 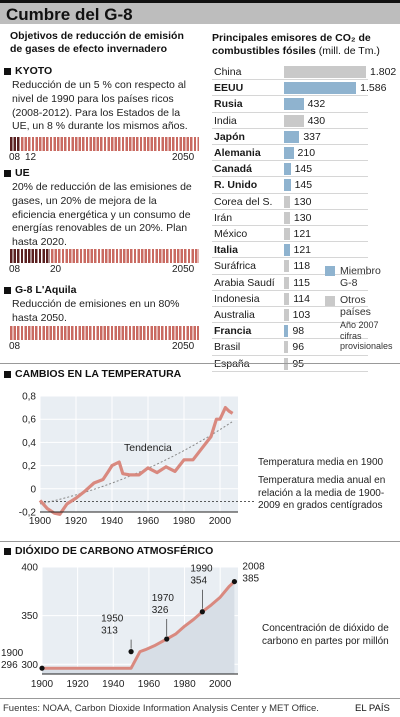 What do you see at coordinates (225, 120) in the screenshot?
I see `emitter-country: India` at bounding box center [225, 120].